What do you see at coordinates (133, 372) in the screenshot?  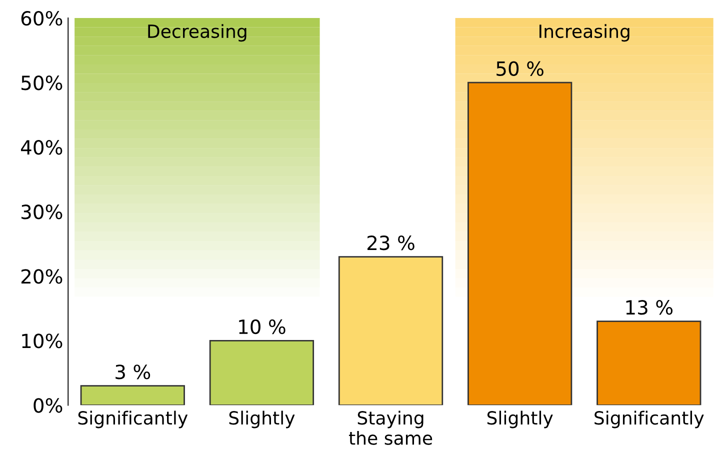 I see `data-label: 3 %` at bounding box center [133, 372].